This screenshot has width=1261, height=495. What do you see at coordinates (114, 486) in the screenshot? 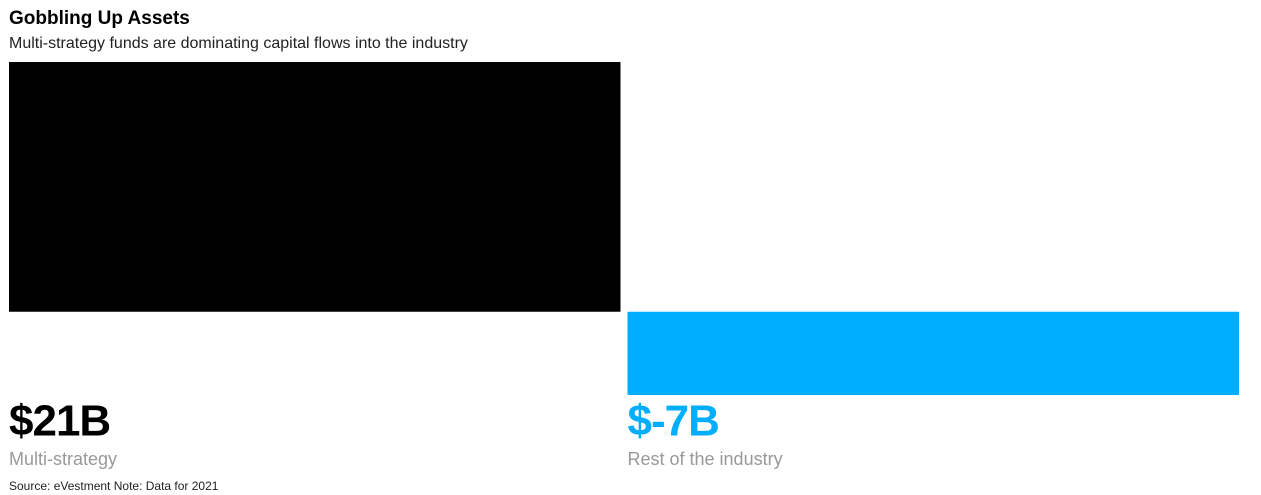
I see `source-note: Source: eVestment Note: Data for 2021` at bounding box center [114, 486].